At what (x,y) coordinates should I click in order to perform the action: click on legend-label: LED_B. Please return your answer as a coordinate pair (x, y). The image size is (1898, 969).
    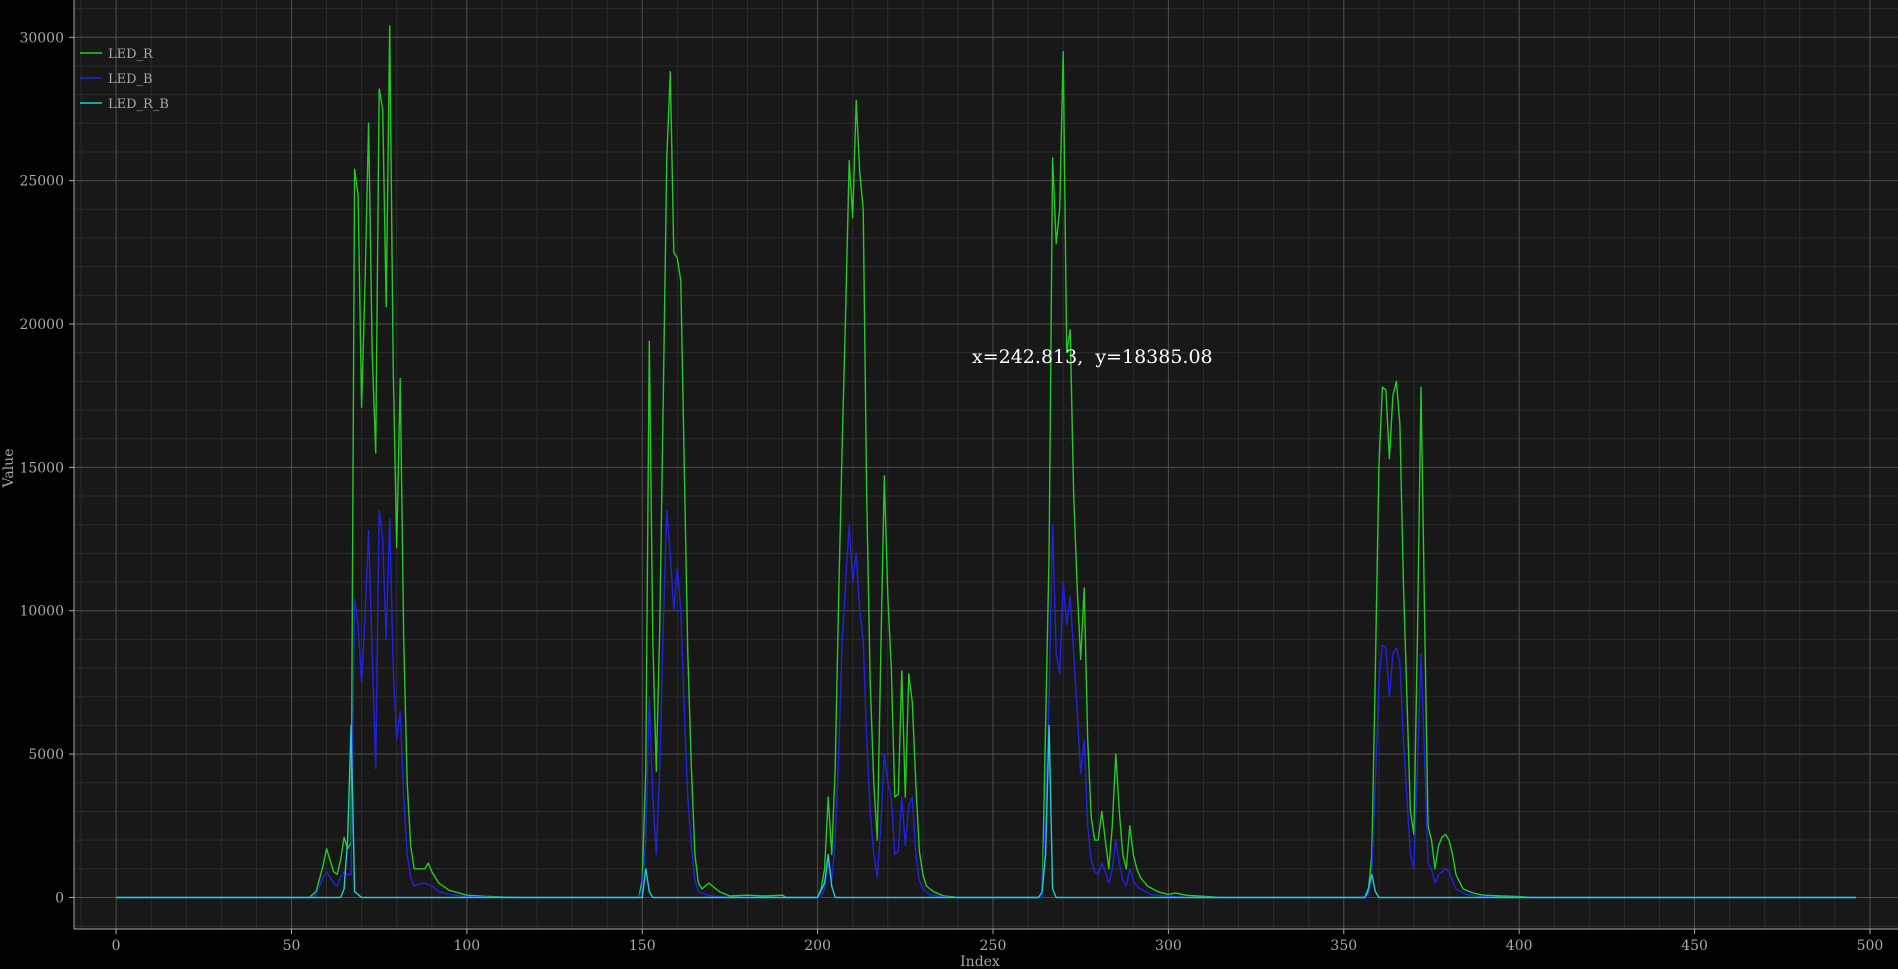
    Looking at the image, I should click on (130, 79).